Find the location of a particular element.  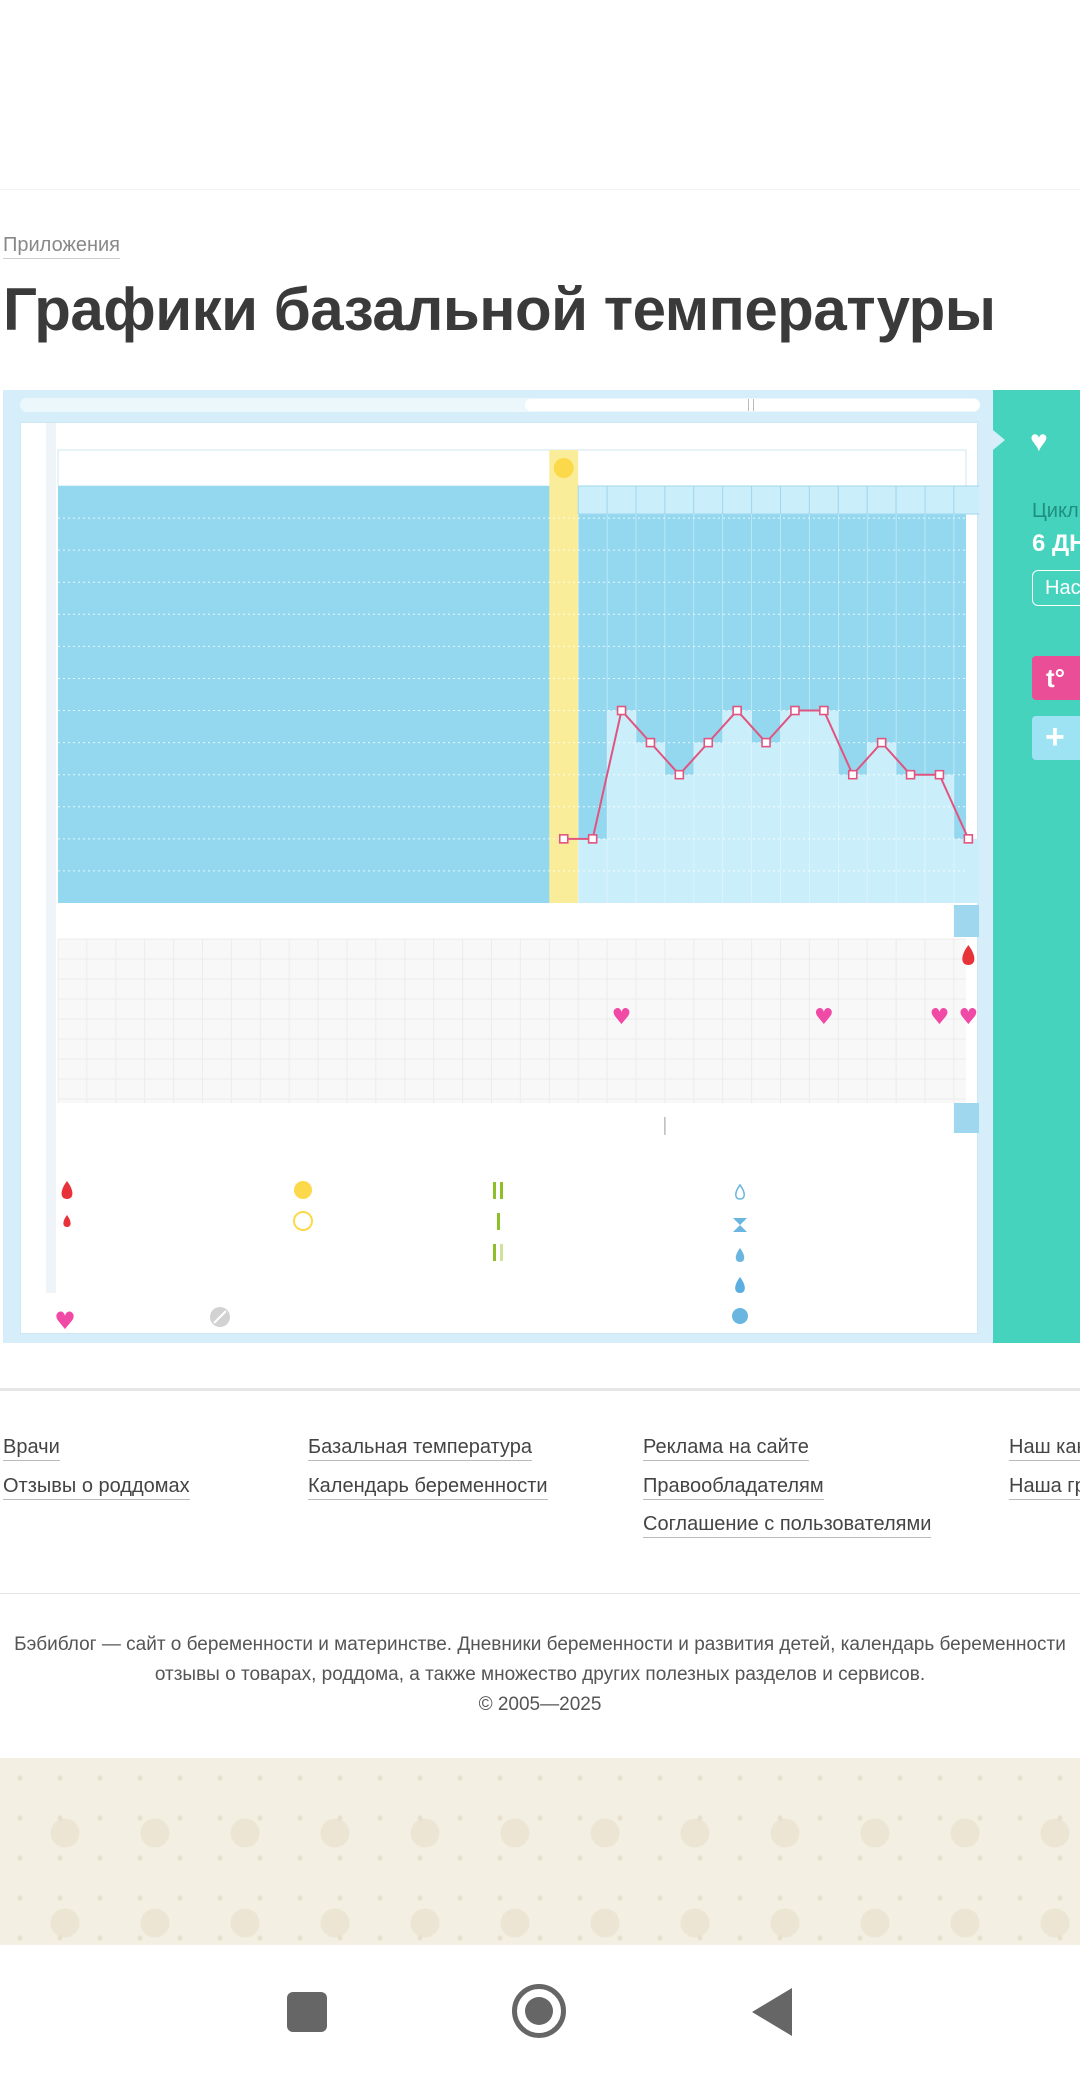

scroll-grip-icon is located at coordinates (751, 405).